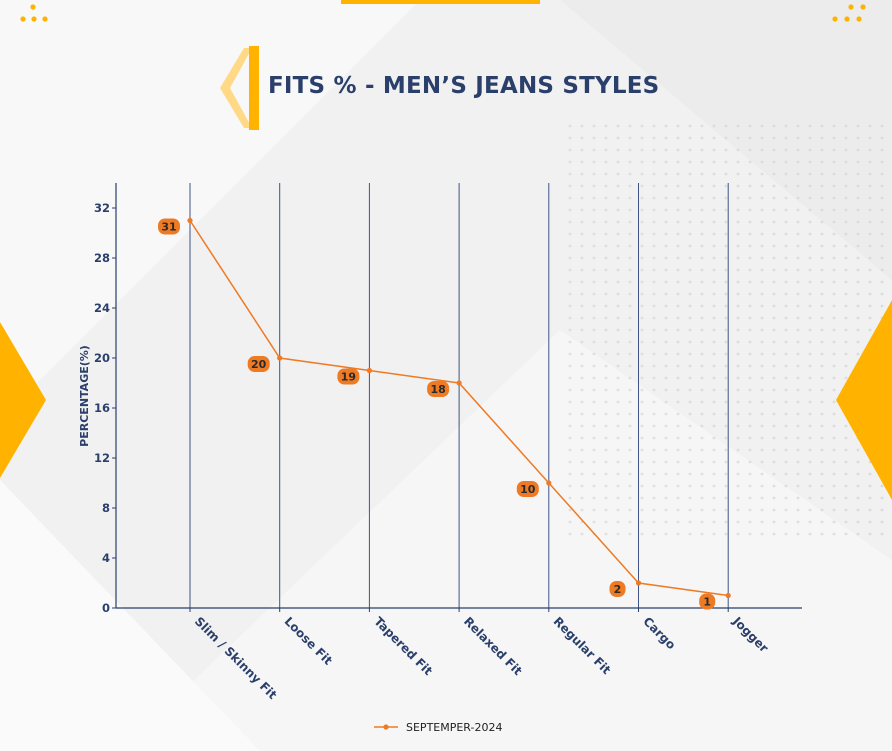 The width and height of the screenshot is (892, 751). What do you see at coordinates (440, 2) in the screenshot?
I see `top-accent-bar` at bounding box center [440, 2].